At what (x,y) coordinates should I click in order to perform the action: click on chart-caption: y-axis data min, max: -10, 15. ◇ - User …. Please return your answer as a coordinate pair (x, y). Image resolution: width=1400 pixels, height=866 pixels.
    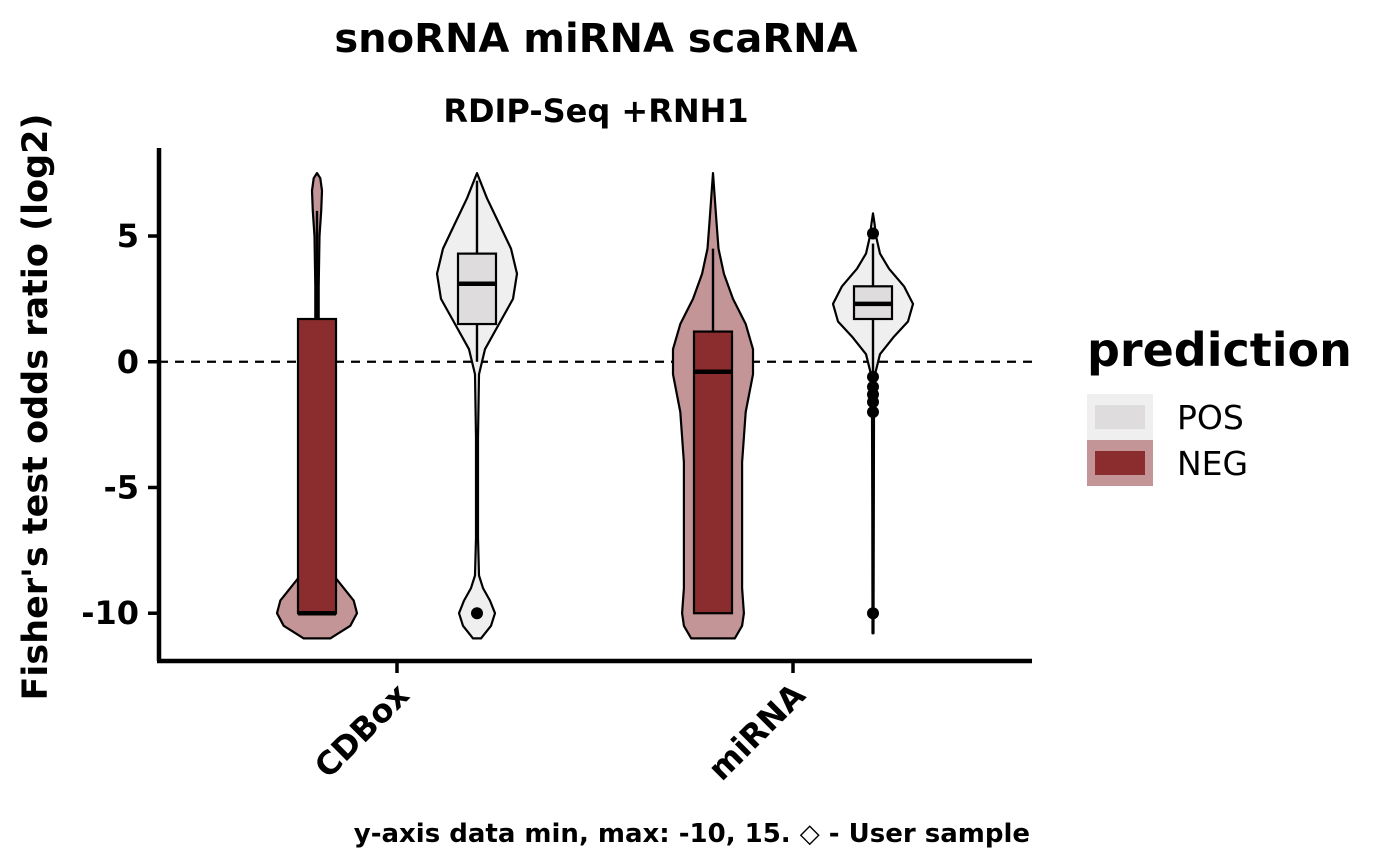
    Looking at the image, I should click on (692, 834).